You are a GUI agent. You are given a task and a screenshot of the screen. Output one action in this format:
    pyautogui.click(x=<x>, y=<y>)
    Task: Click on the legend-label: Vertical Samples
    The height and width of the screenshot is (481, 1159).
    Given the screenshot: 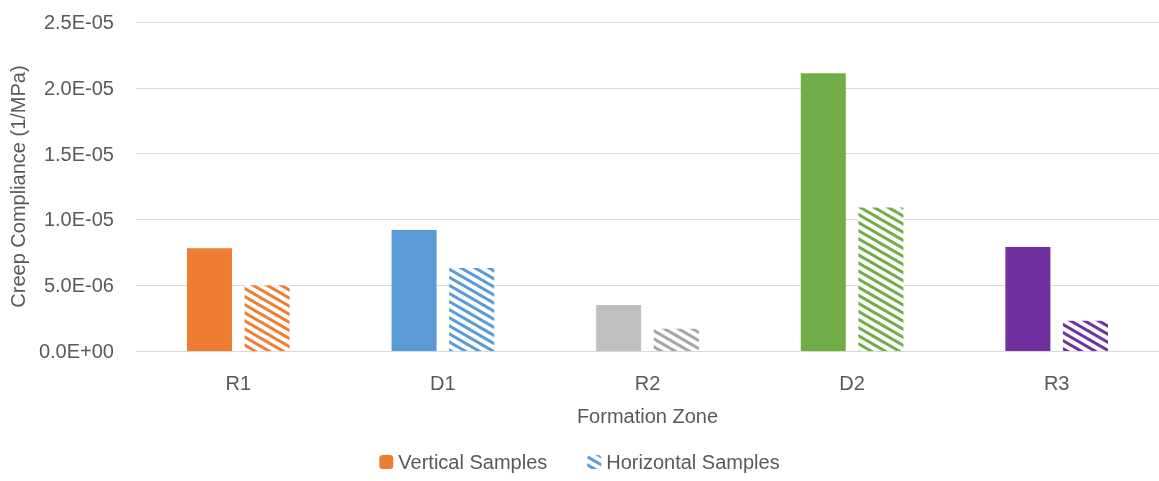 What is the action you would take?
    pyautogui.click(x=473, y=462)
    